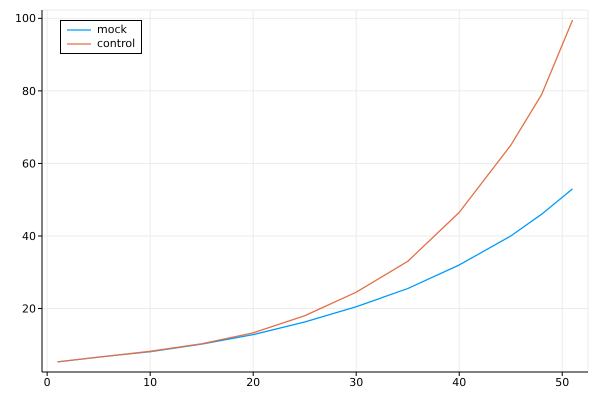 This screenshot has height=400, width=600. I want to click on x-tick-label: 20, so click(253, 382).